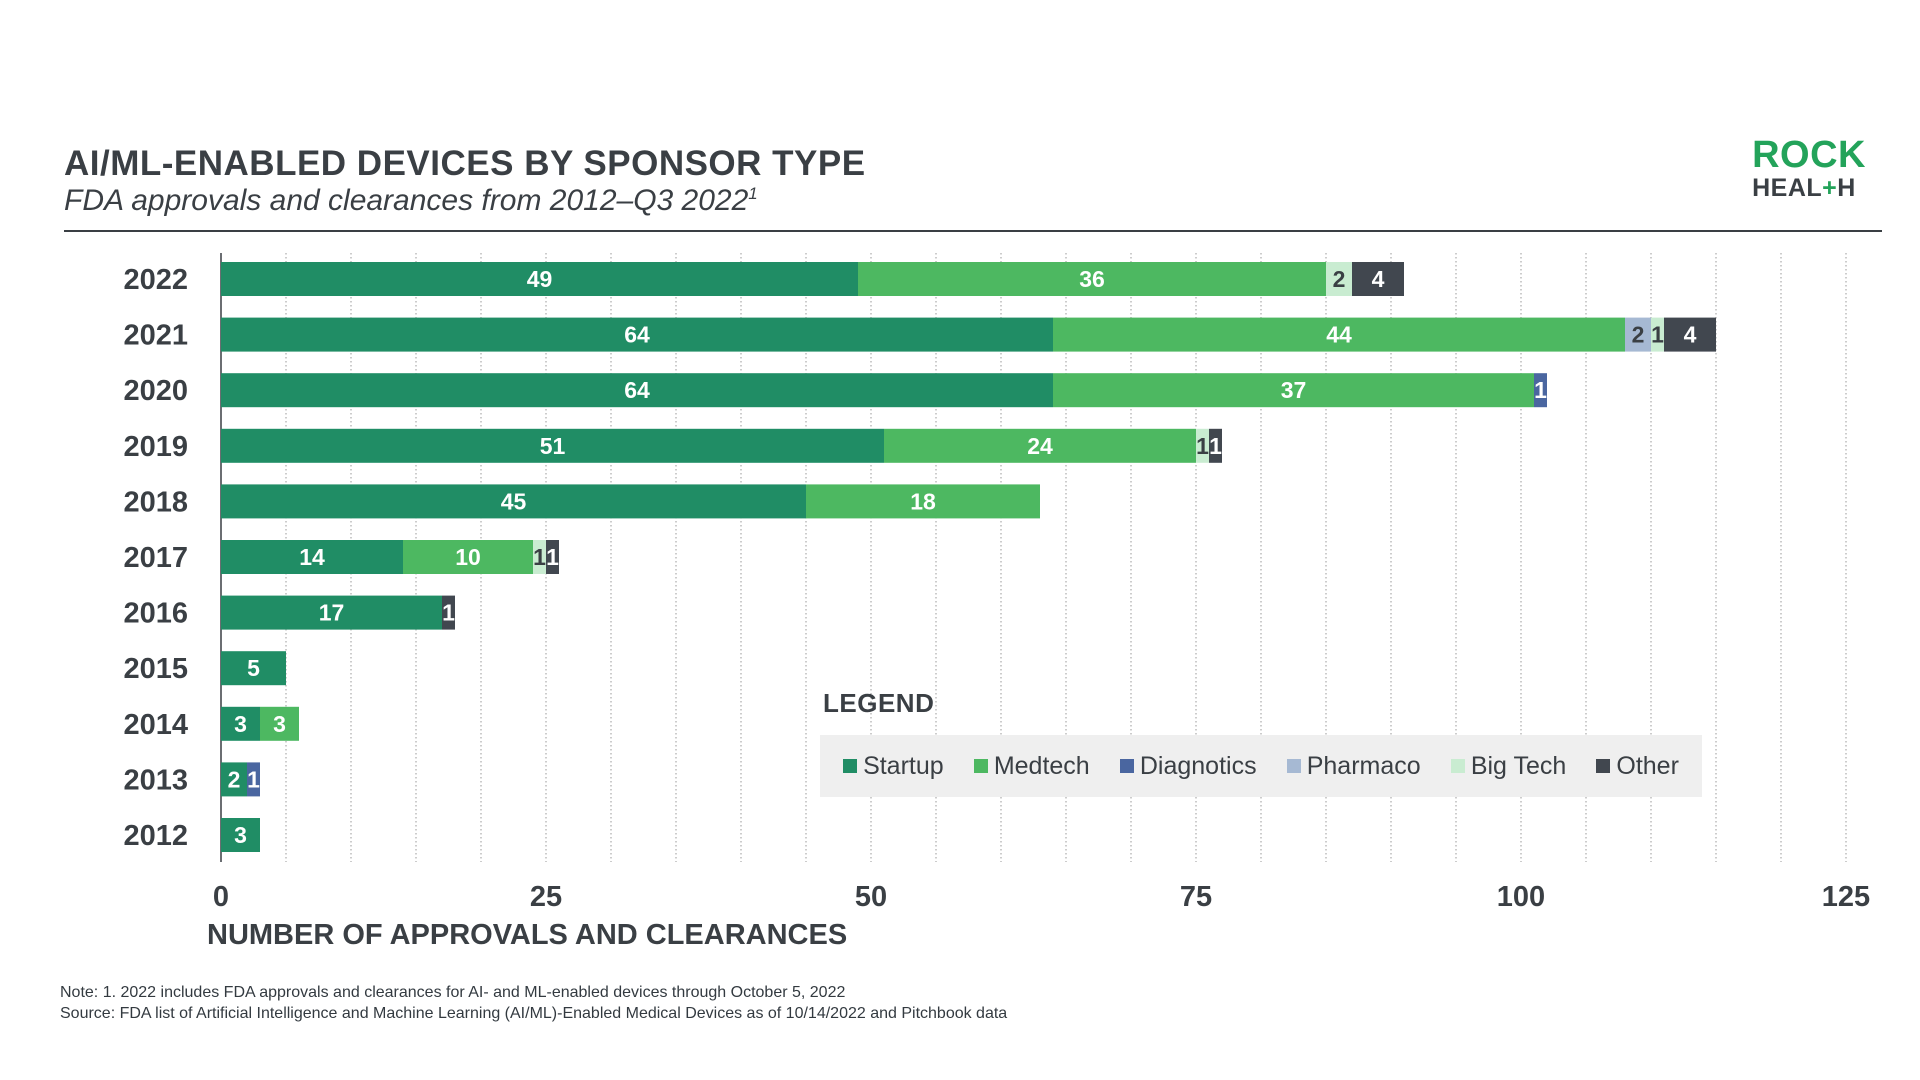 This screenshot has width=1920, height=1080. I want to click on legend-label: Startup, so click(903, 765).